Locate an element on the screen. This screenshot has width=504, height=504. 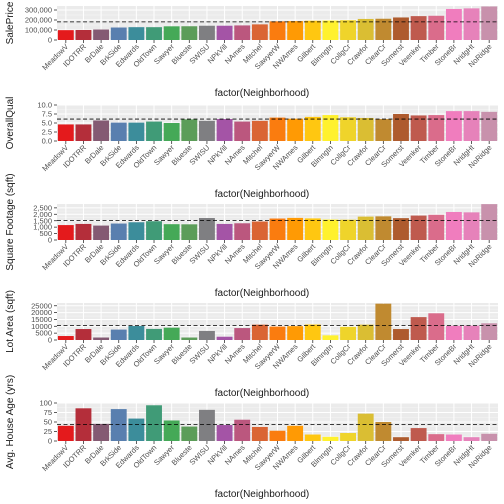
y-tick-label: 200,000 is located at coordinates (38, 20).